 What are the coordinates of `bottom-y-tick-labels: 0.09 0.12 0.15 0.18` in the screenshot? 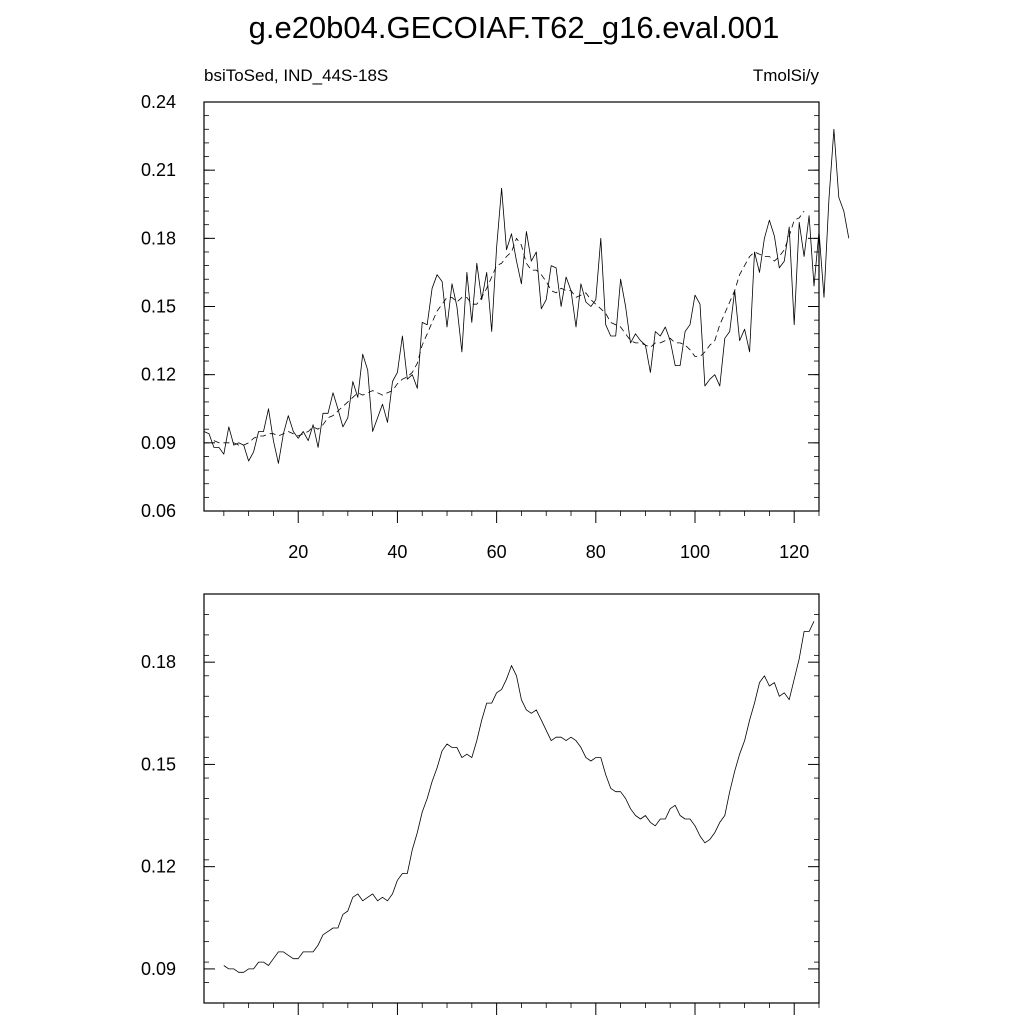 It's located at (158, 815).